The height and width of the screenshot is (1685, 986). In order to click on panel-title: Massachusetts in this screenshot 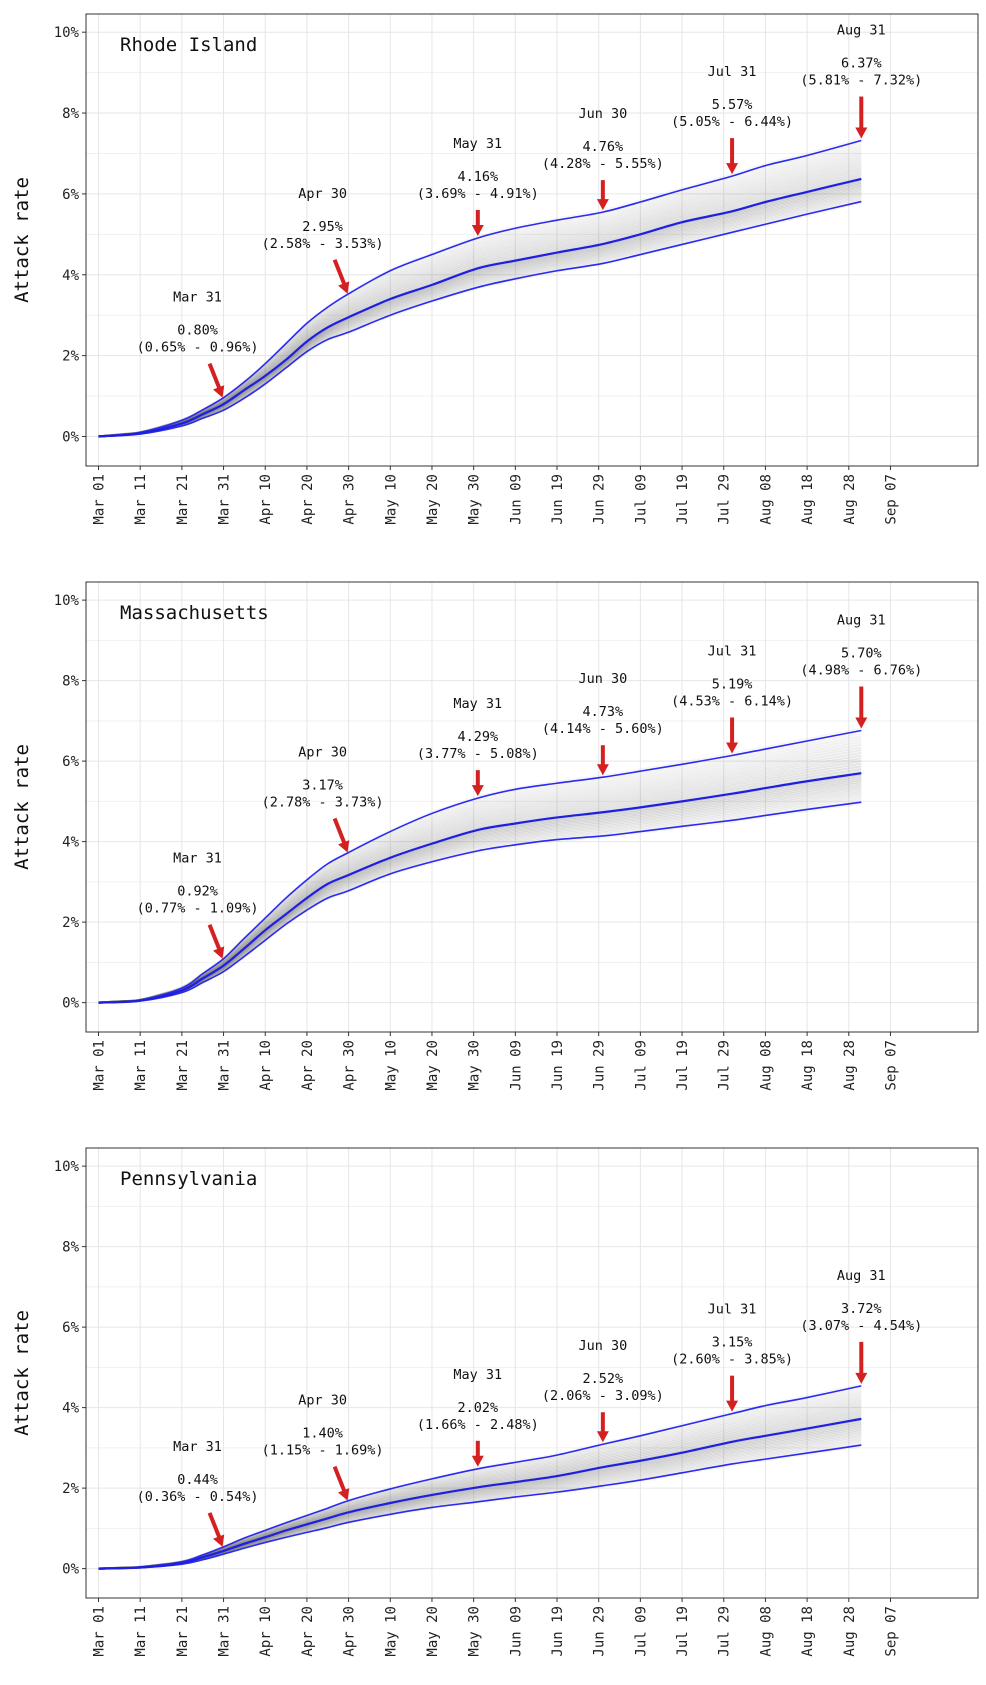, I will do `click(194, 613)`.